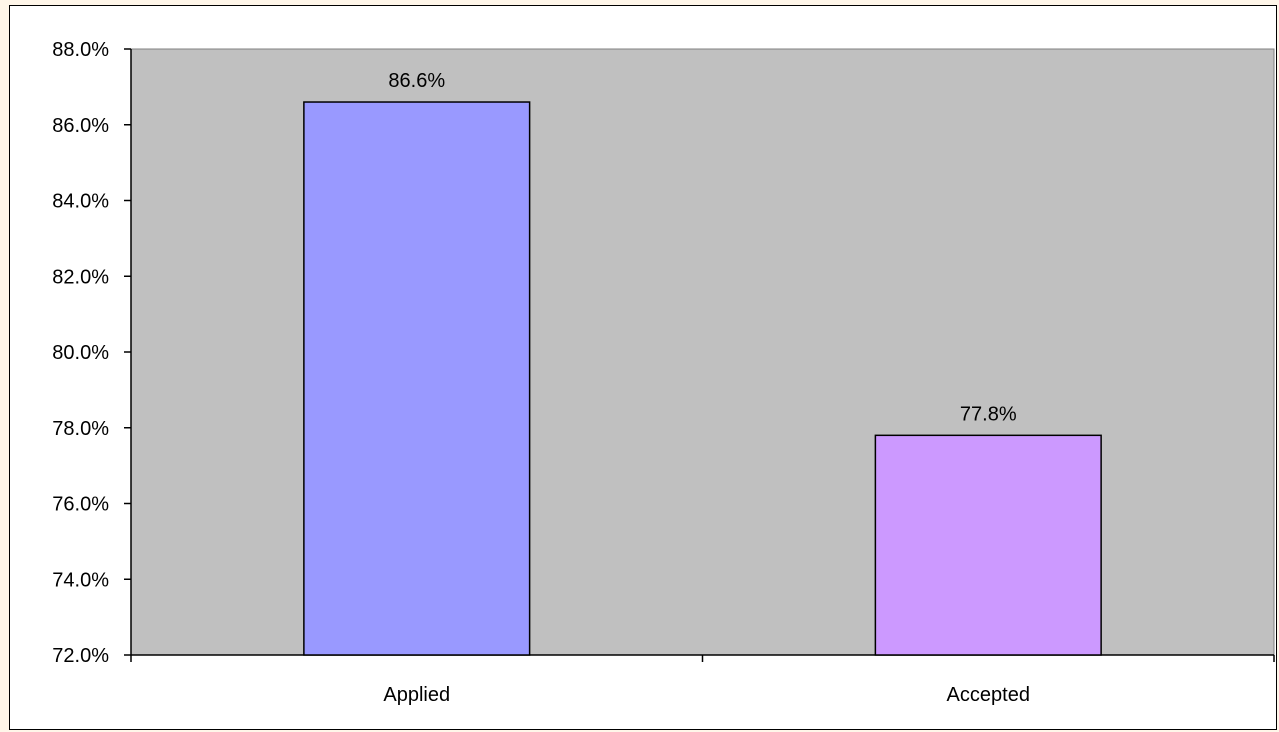  I want to click on y-tick-label: 82.0%, so click(80, 277).